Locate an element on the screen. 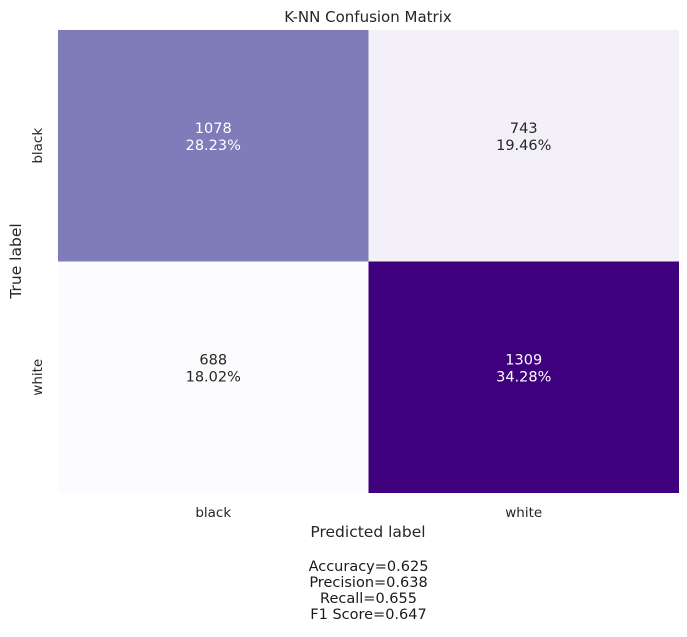 The height and width of the screenshot is (637, 687). x-tick-label-black: black is located at coordinates (213, 513).